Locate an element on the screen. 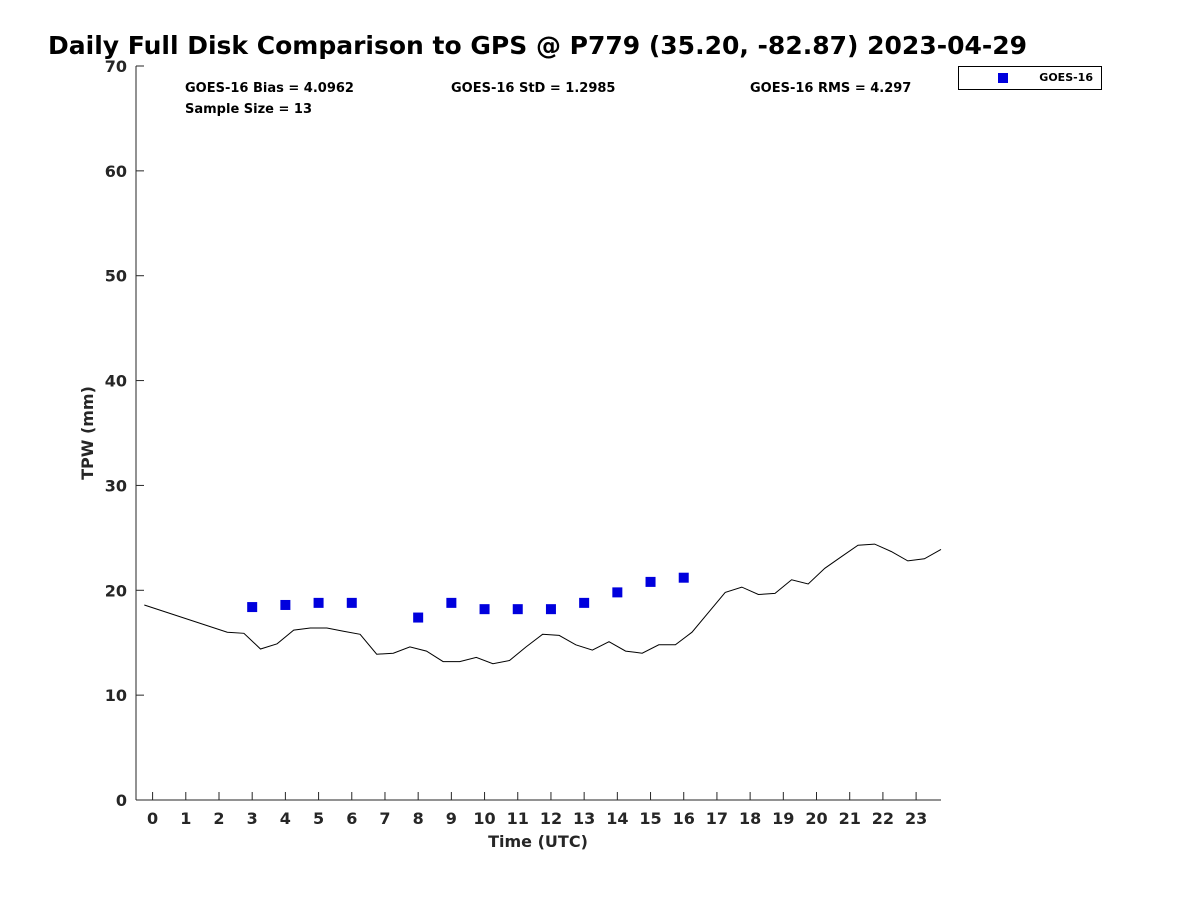  stat-std: GOES-16 StD = 1.2985 is located at coordinates (533, 88).